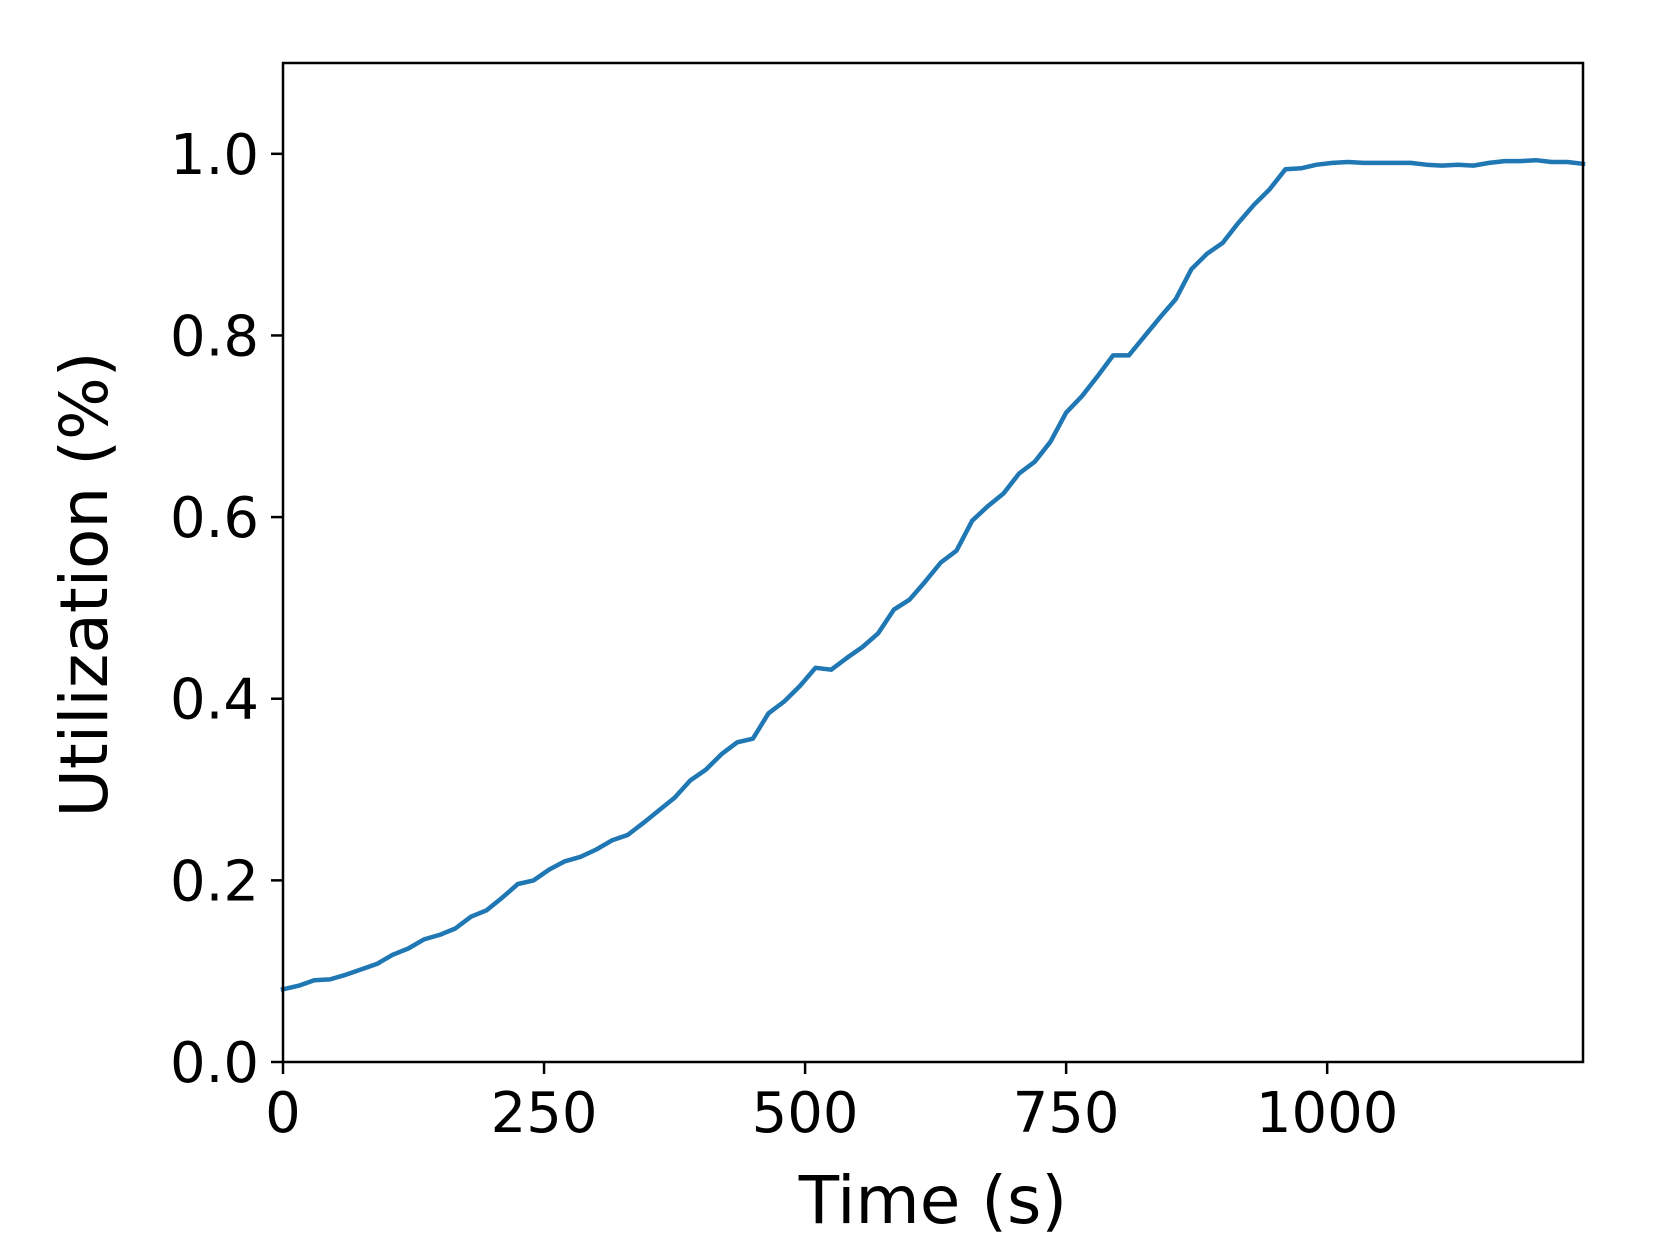  I want to click on x-tick-label: 750, so click(1066, 1113).